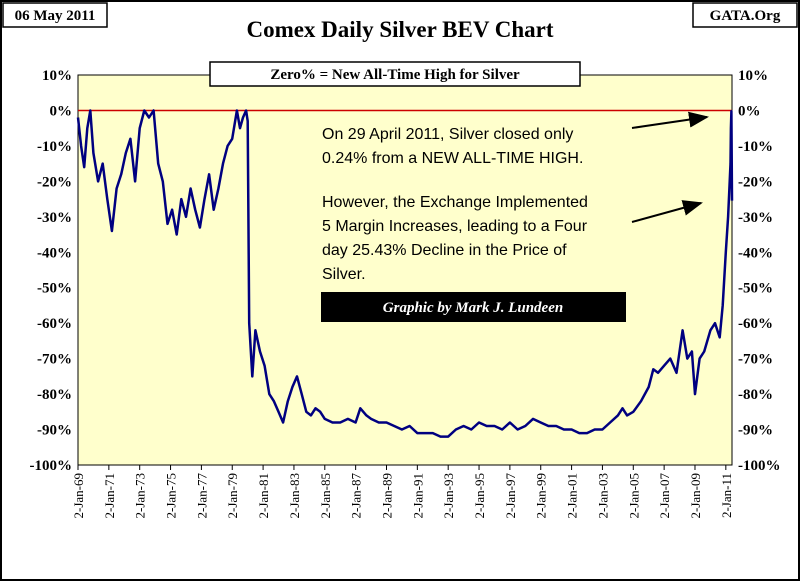  Describe the element at coordinates (54, 360) in the screenshot. I see `y-tick-left-label: -70%` at that location.